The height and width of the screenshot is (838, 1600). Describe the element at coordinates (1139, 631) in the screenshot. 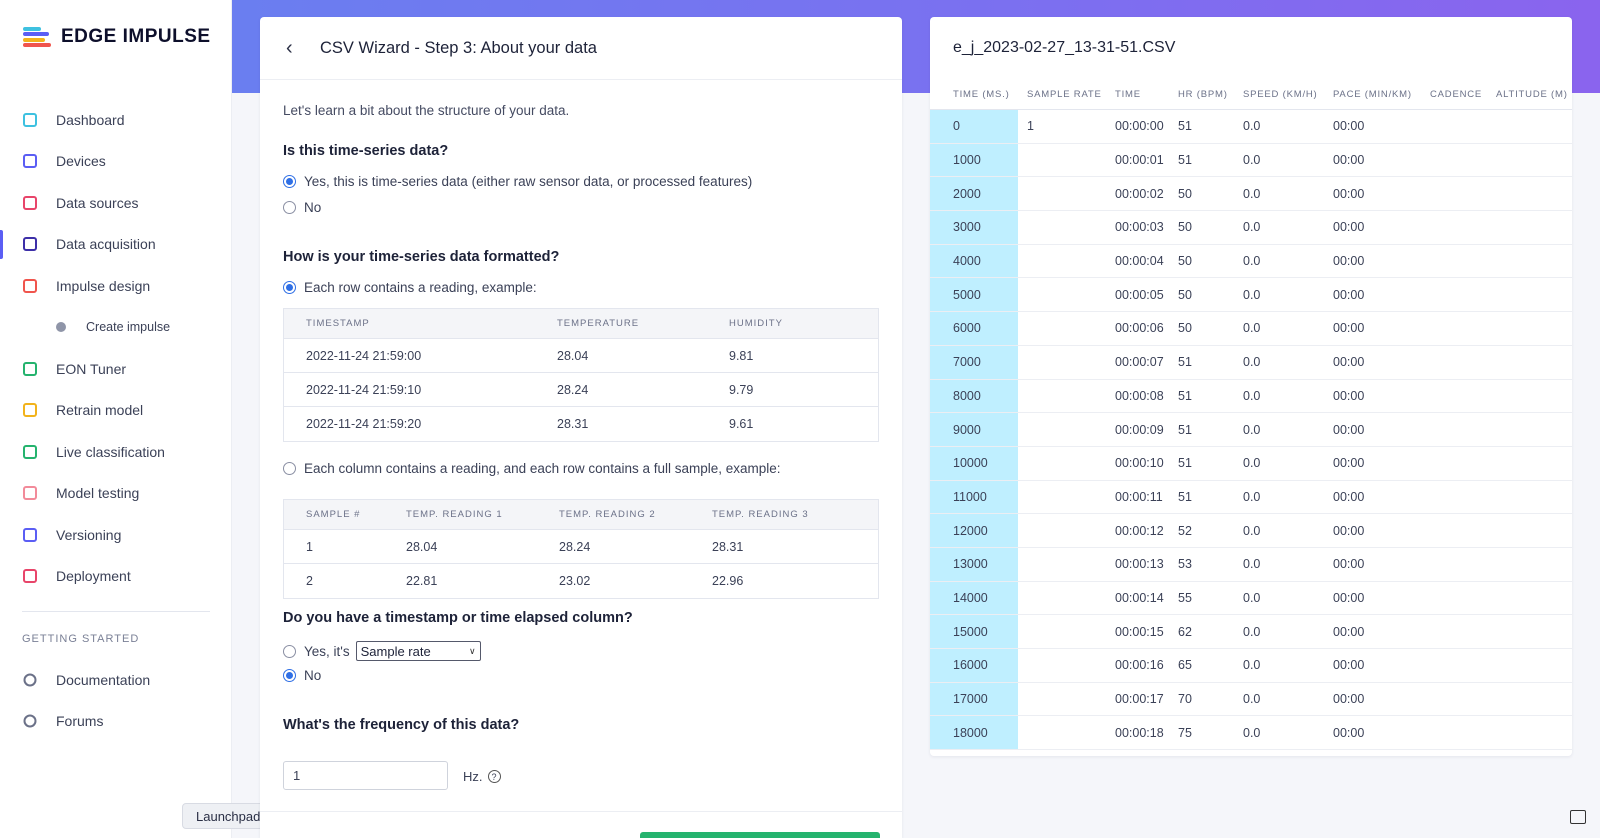

I see `cell: 00:00:15` at that location.